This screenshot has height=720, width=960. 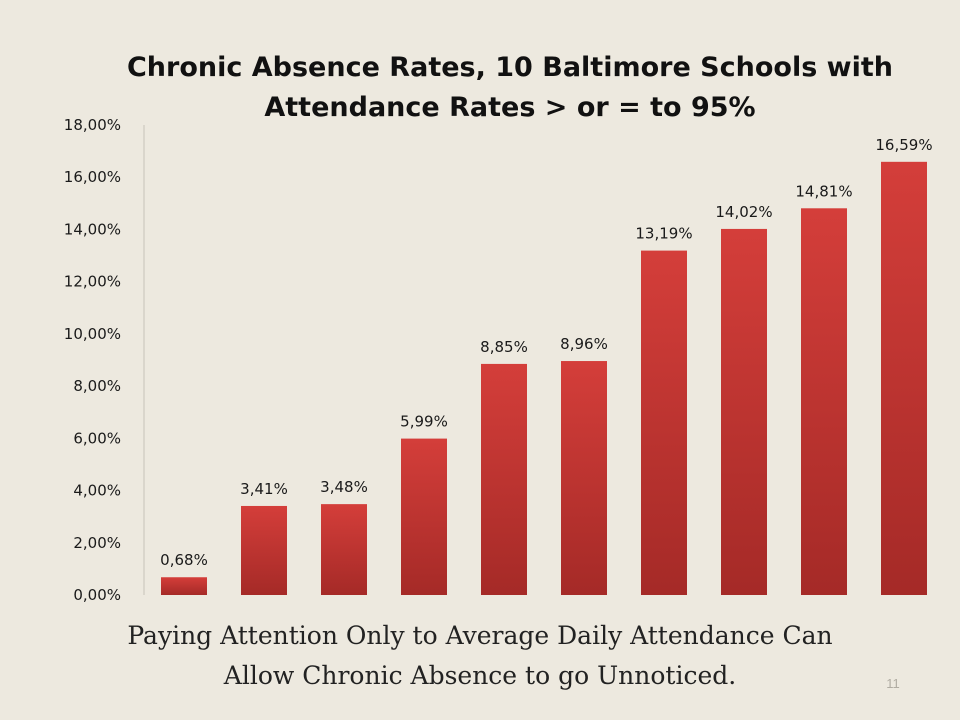 What do you see at coordinates (97, 386) in the screenshot?
I see `y-tick-label: 8,00%` at bounding box center [97, 386].